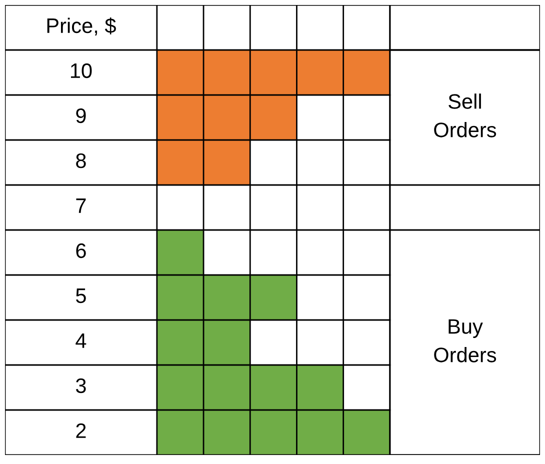 The height and width of the screenshot is (464, 545). I want to click on y-tick-label: 4, so click(81, 341).